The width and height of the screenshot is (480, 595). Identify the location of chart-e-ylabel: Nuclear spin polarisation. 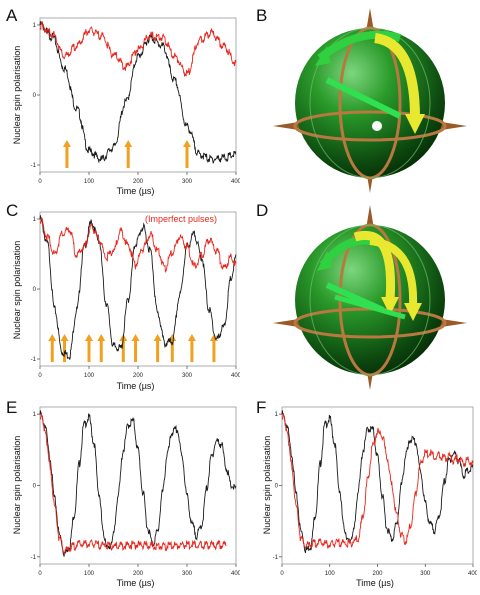
(17, 485).